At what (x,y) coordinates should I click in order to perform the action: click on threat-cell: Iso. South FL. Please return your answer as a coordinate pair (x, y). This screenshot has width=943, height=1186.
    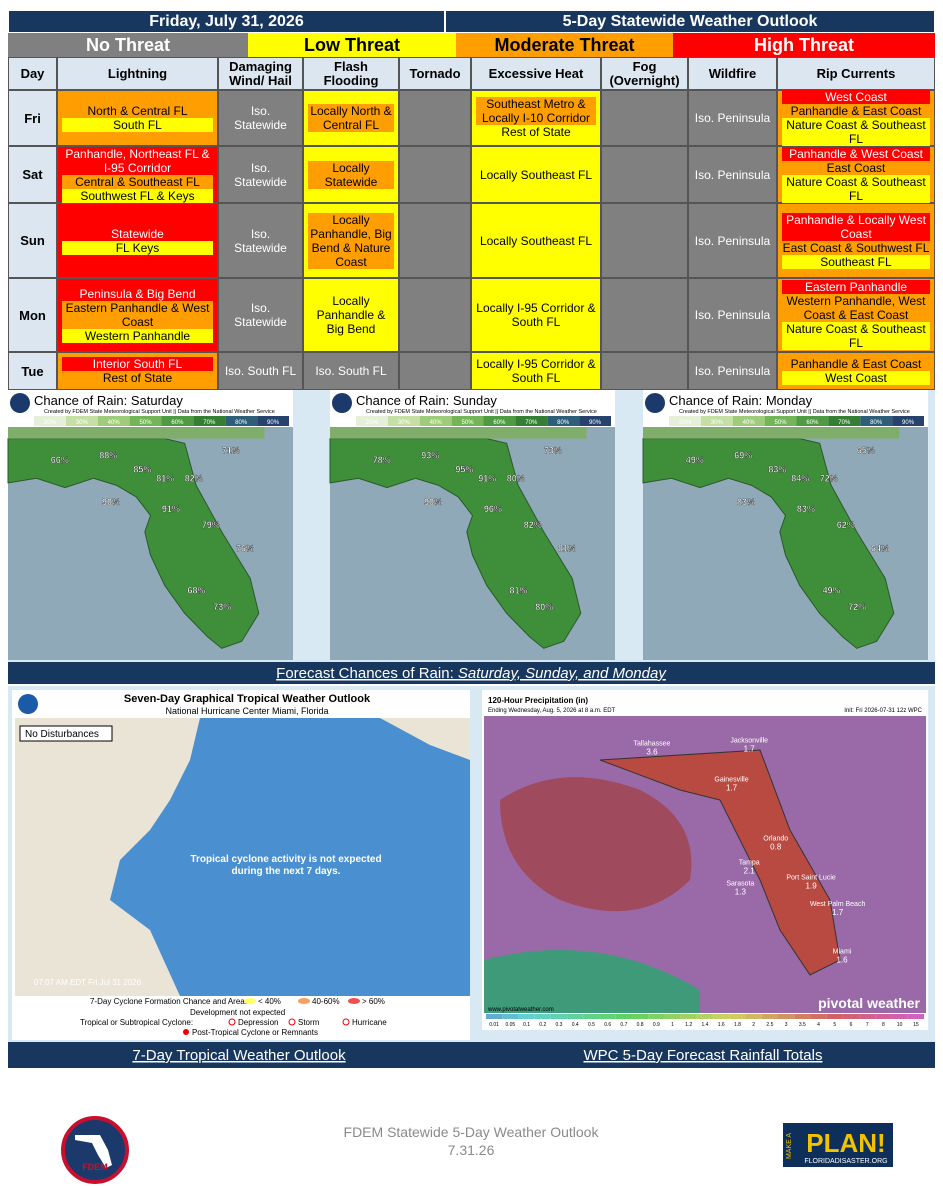
    Looking at the image, I should click on (260, 371).